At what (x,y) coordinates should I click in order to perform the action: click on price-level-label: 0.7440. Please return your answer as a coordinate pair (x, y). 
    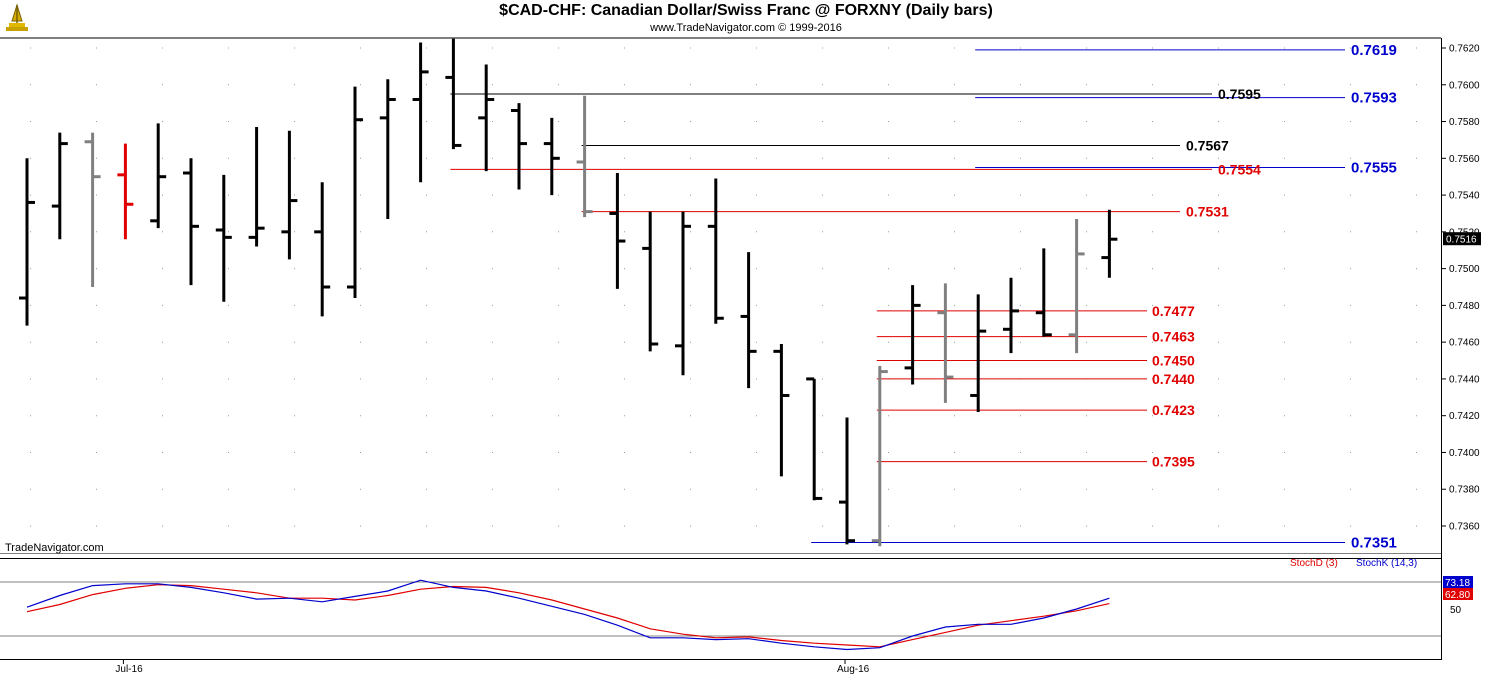
    Looking at the image, I should click on (1173, 379).